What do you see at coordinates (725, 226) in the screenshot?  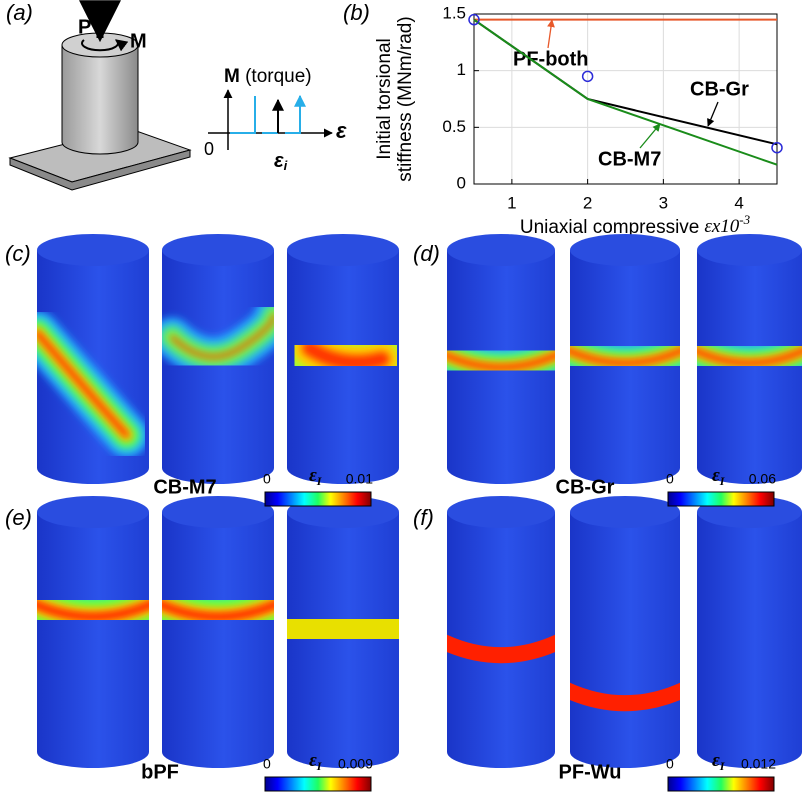 I see `scale: x10` at bounding box center [725, 226].